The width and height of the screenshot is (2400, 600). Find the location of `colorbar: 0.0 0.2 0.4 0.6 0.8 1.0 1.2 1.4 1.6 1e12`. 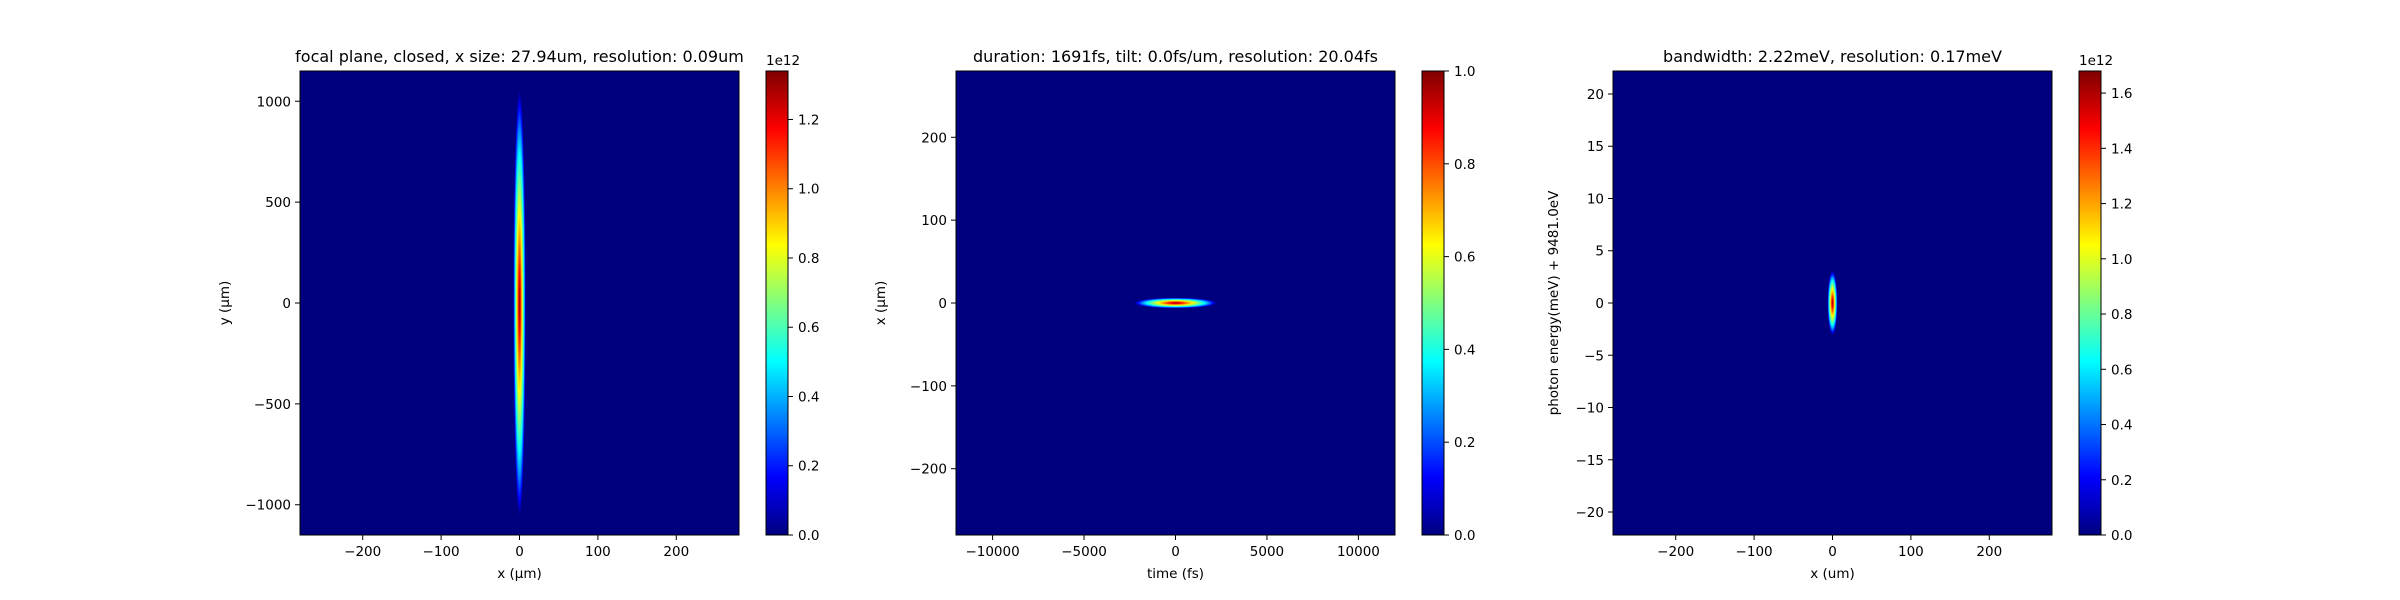

colorbar: 0.0 0.2 0.4 0.6 0.8 1.0 1.2 1.4 1.6 1e12 is located at coordinates (2105, 298).